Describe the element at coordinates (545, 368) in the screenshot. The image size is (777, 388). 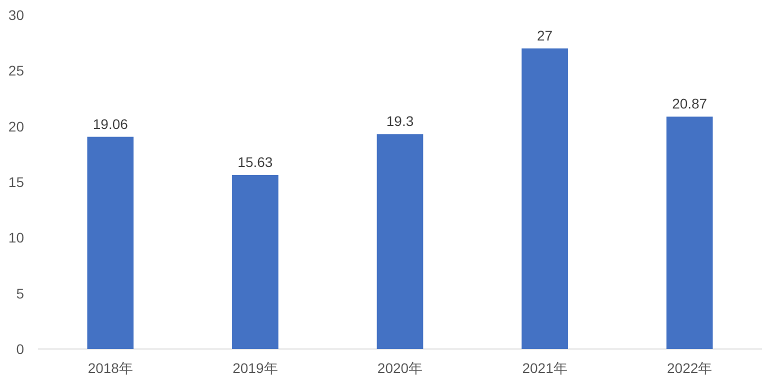
I see `x-tick-label: 2021年` at that location.